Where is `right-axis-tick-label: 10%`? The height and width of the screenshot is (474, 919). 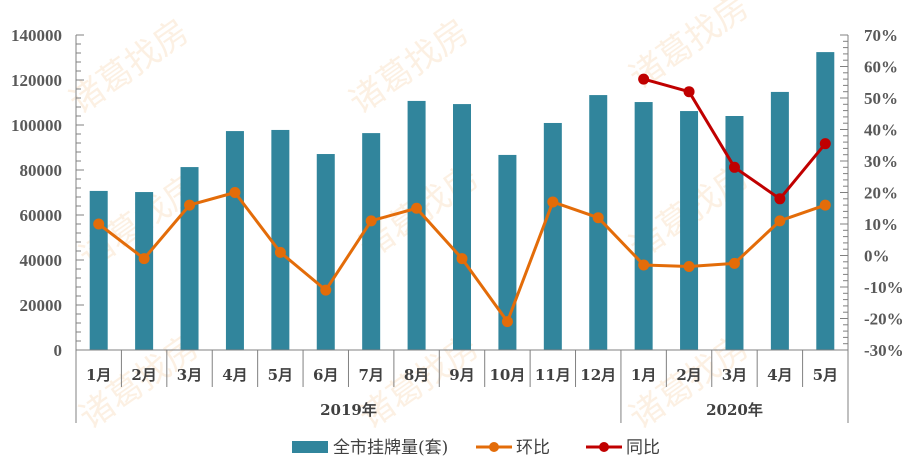
right-axis-tick-label: 10% is located at coordinates (881, 224).